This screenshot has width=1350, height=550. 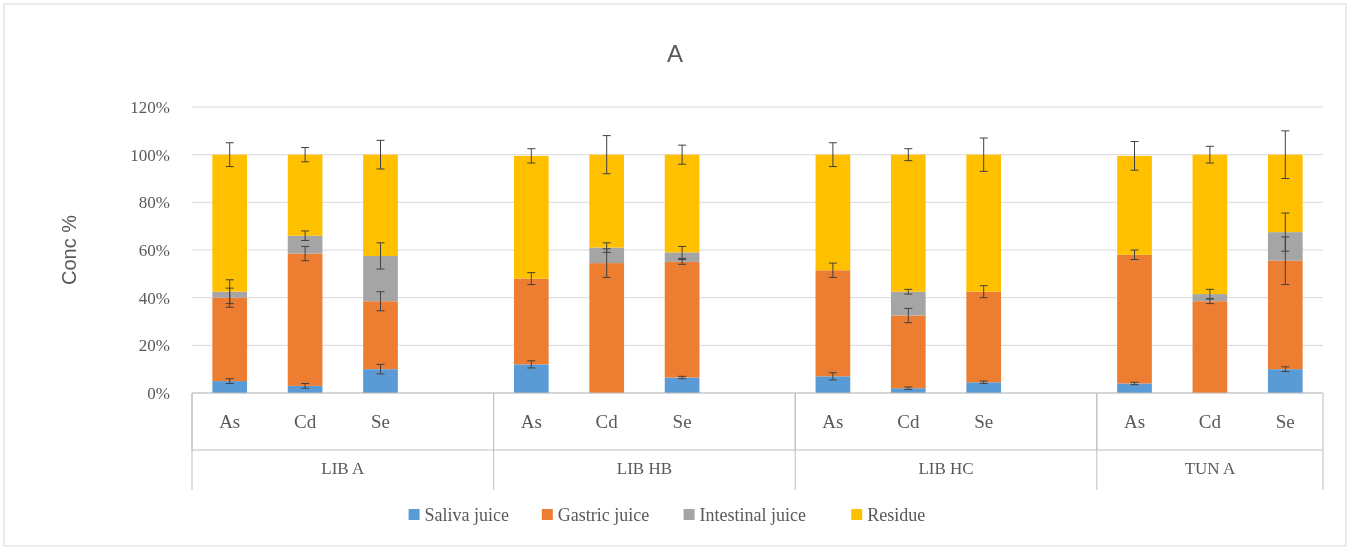 What do you see at coordinates (343, 468) in the screenshot?
I see `text: LIB A` at bounding box center [343, 468].